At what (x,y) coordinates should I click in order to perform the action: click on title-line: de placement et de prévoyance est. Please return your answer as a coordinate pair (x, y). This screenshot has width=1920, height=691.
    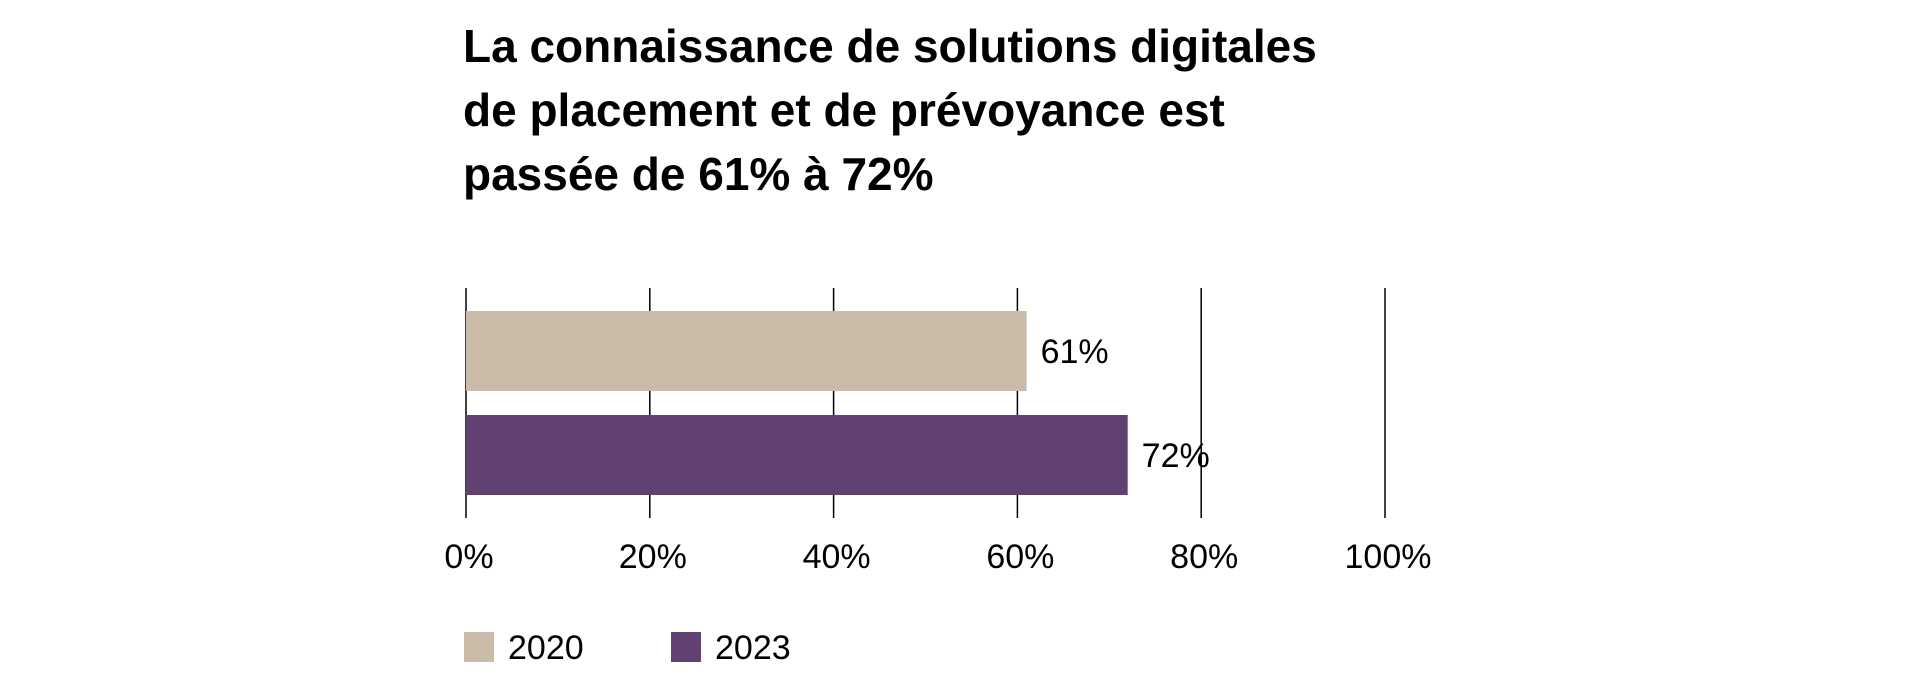
    Looking at the image, I should click on (844, 110).